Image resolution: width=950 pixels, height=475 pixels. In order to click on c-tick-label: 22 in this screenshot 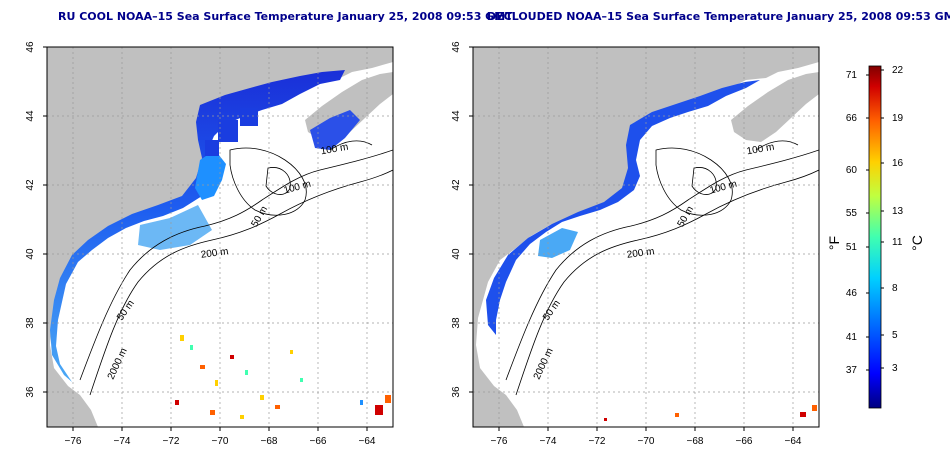, I will do `click(898, 70)`.